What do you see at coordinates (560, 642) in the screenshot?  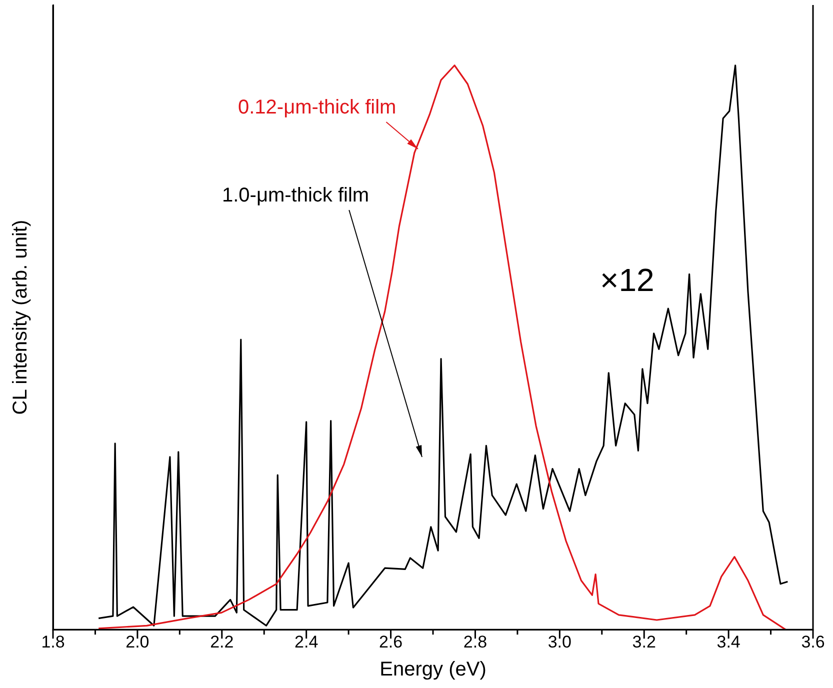 I see `x-tick-label: 3.0` at bounding box center [560, 642].